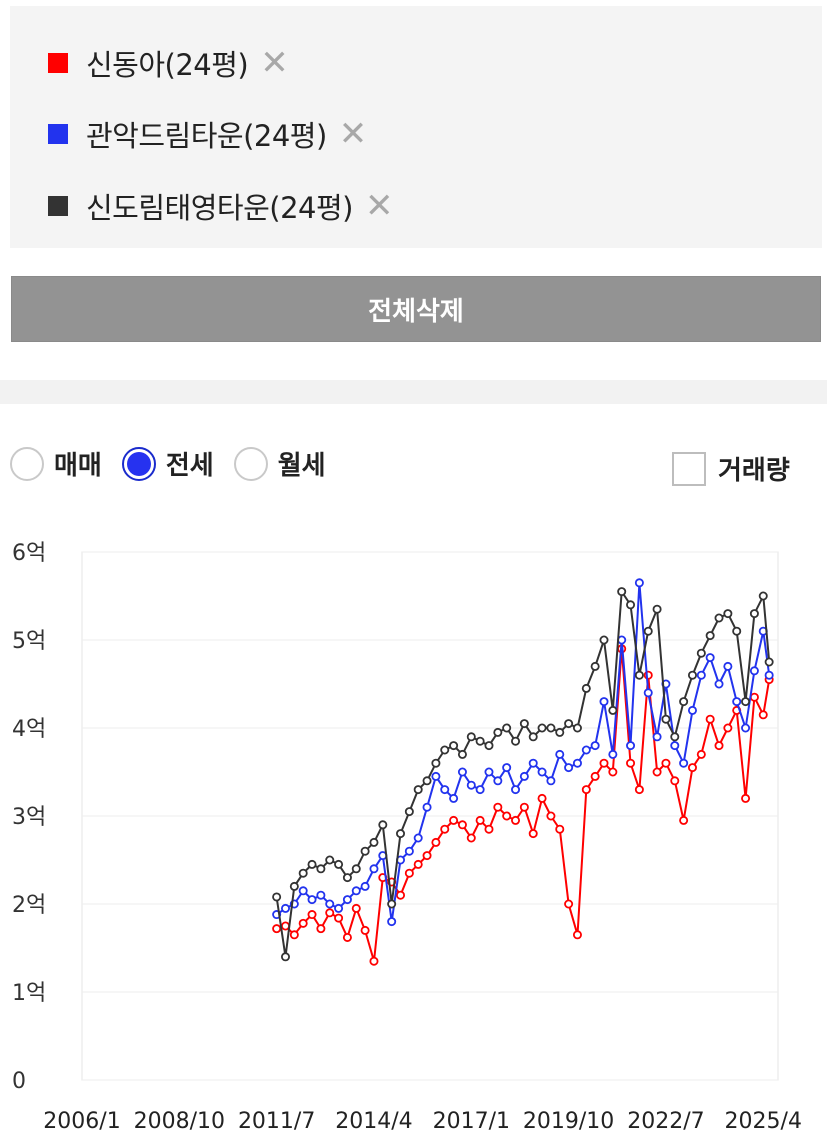 The width and height of the screenshot is (827, 1142). I want to click on legend-label: 신동아(24평), so click(167, 65).